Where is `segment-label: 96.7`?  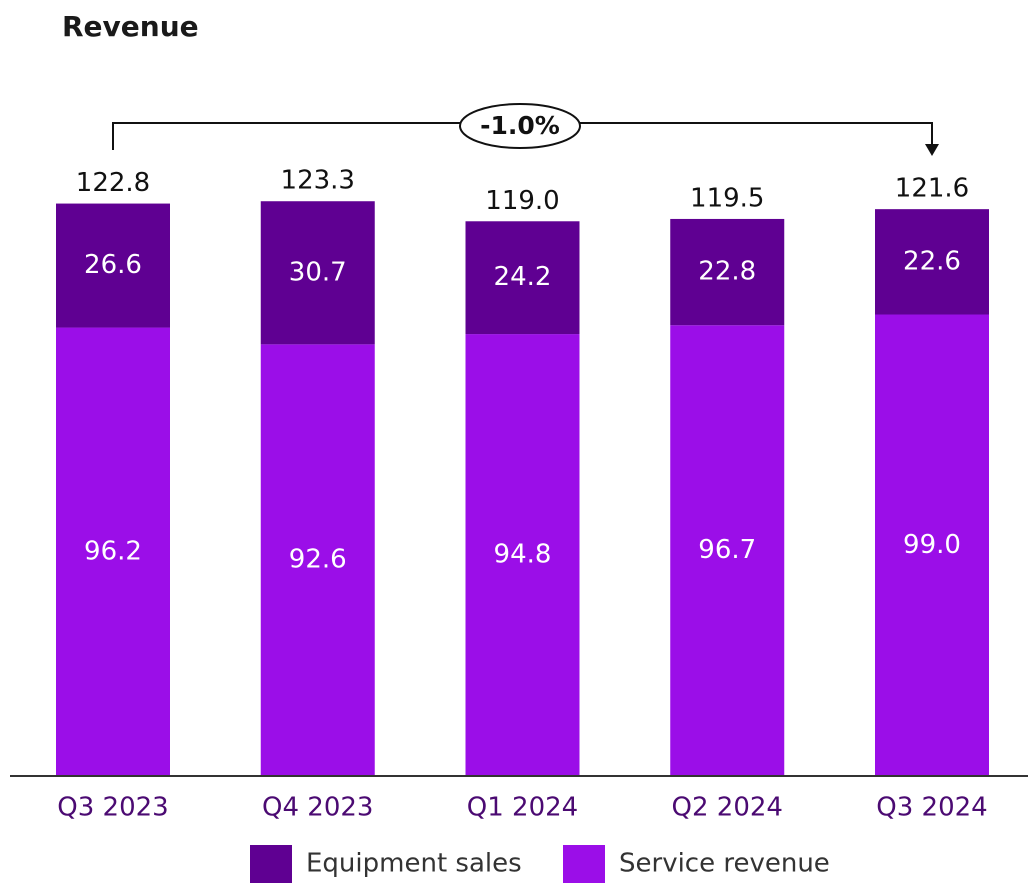
segment-label: 96.7 is located at coordinates (727, 550).